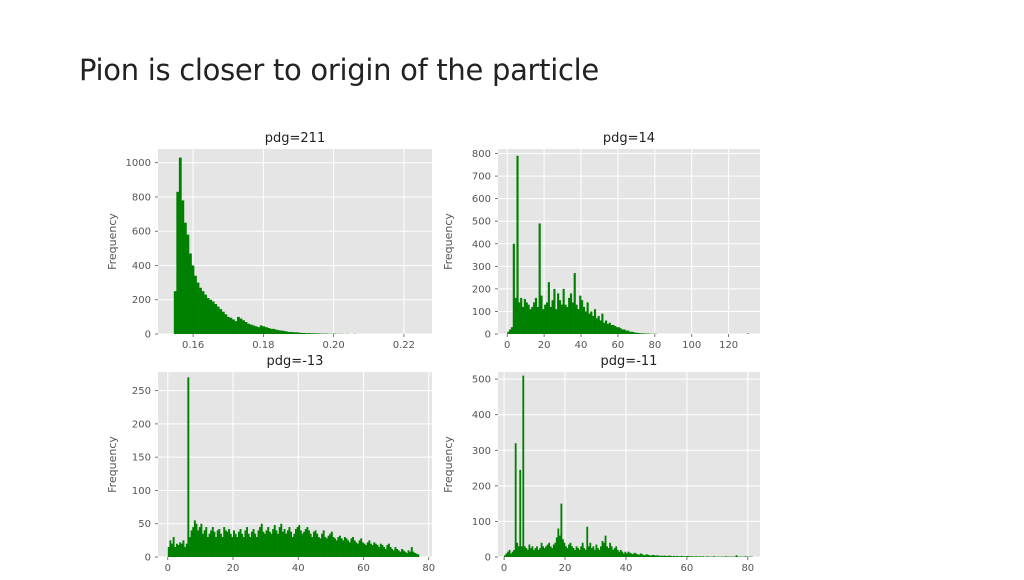  Describe the element at coordinates (481, 177) in the screenshot. I see `y-tick-label: 700` at that location.